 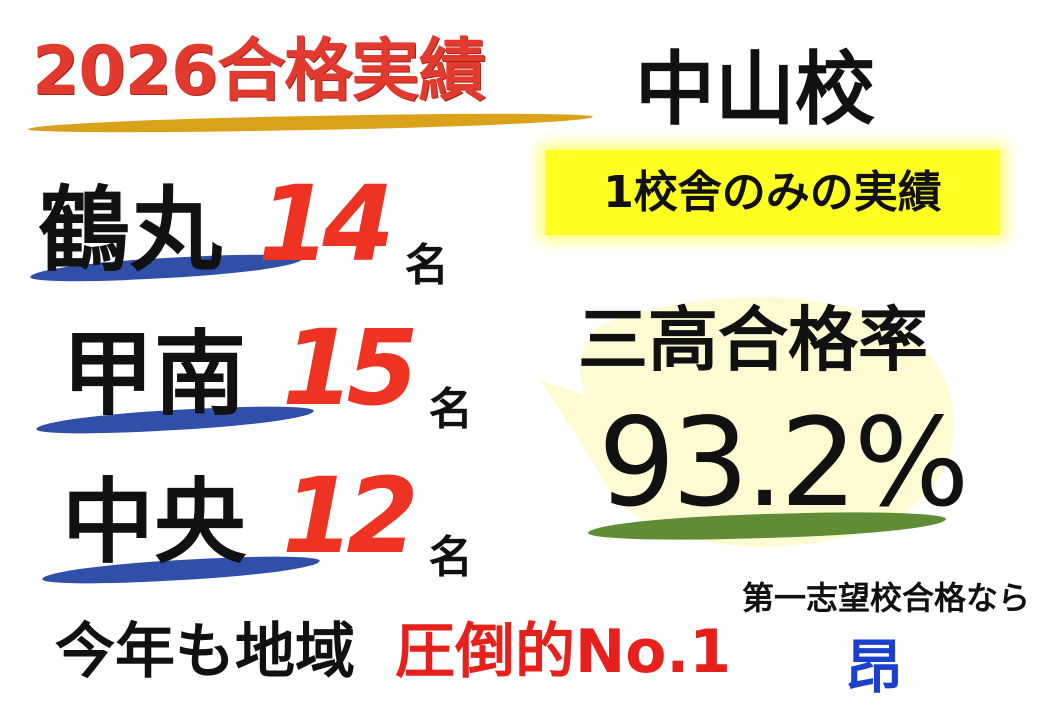 I want to click on pass-count: 15, so click(x=350, y=368).